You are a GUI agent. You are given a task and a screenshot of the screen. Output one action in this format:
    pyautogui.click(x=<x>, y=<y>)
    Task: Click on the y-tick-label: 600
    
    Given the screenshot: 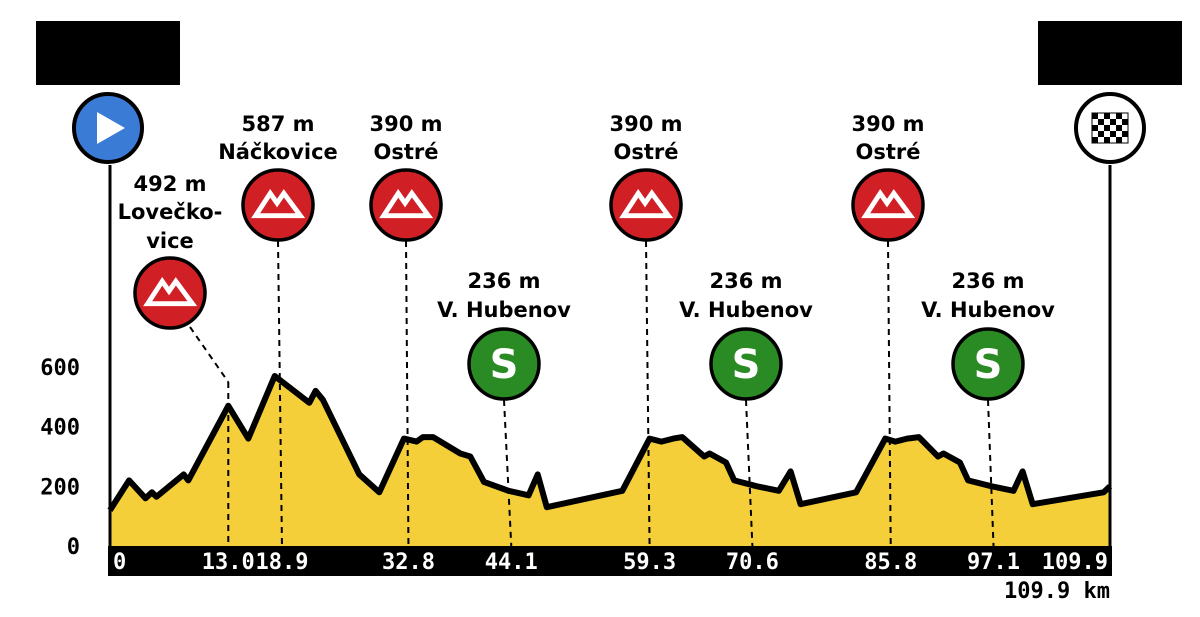 What is the action you would take?
    pyautogui.click(x=60, y=368)
    